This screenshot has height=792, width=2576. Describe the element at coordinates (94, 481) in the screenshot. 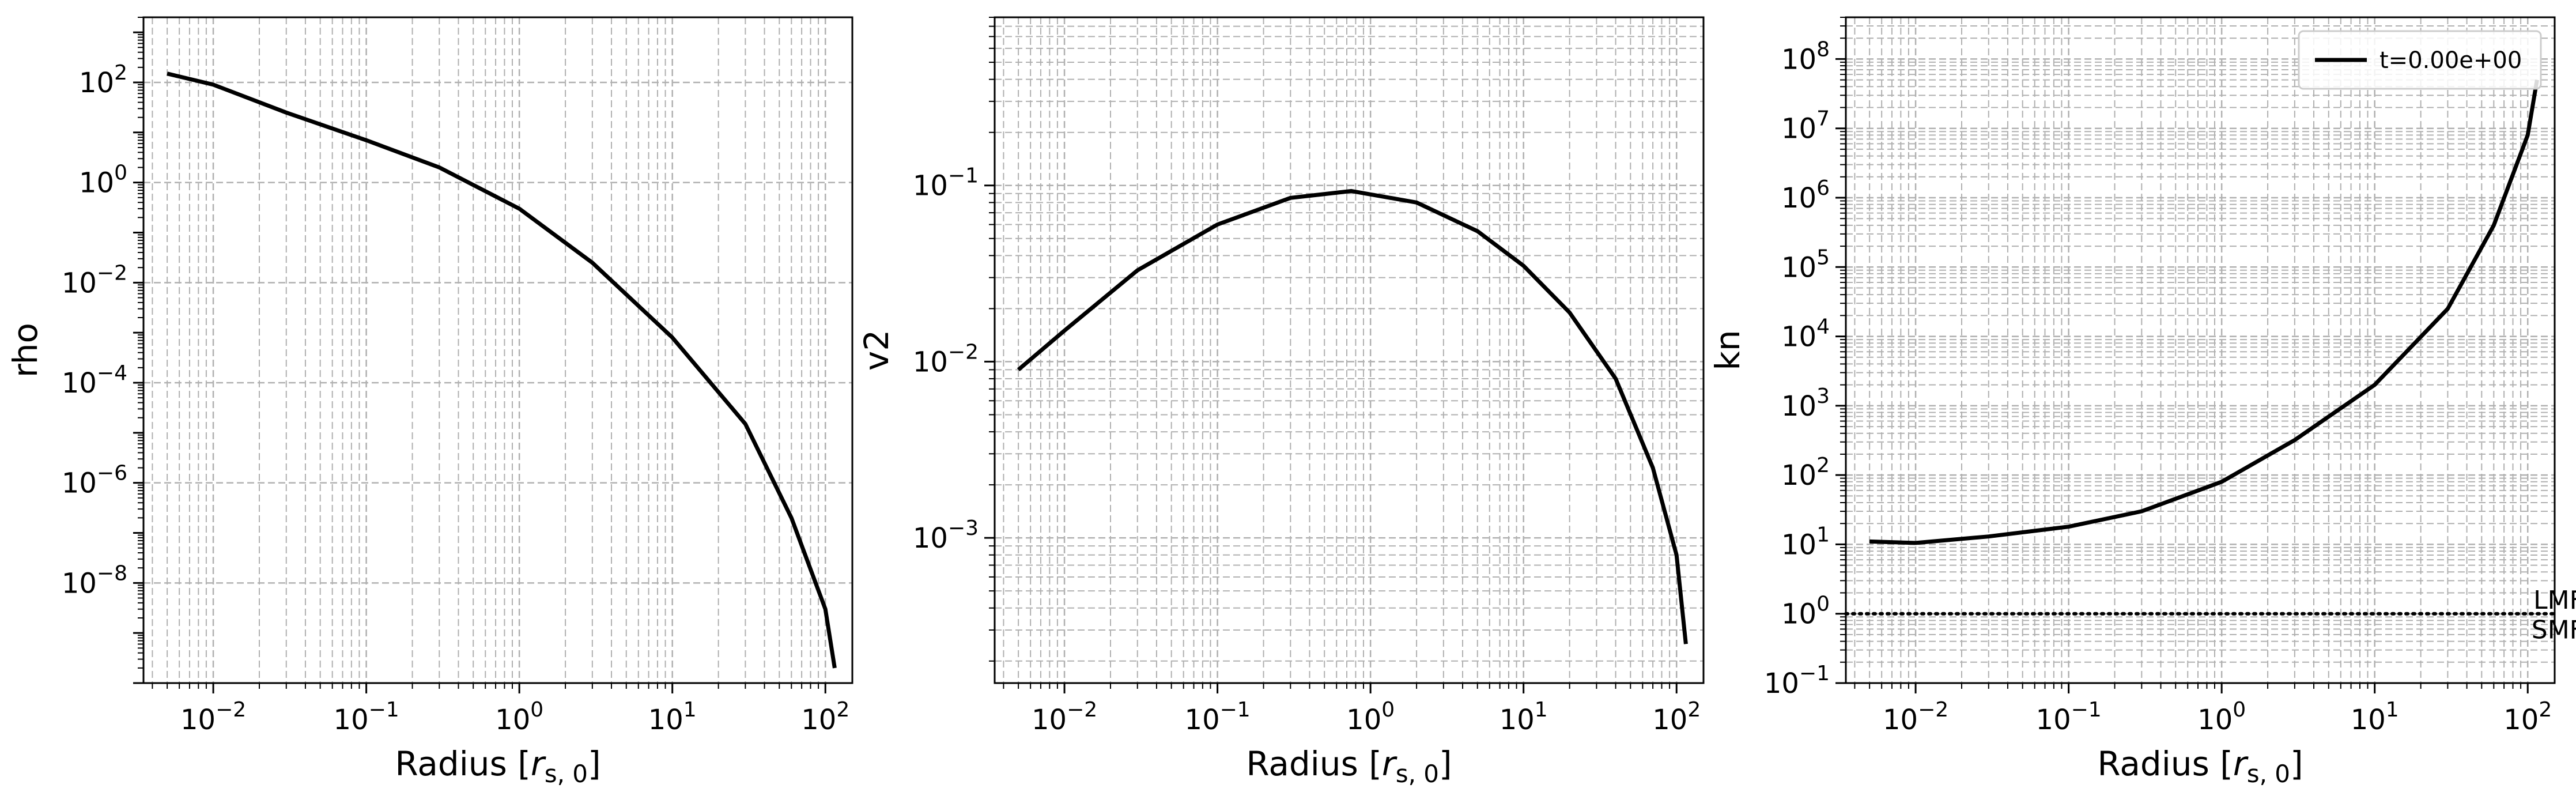

I see `y-tick-label: 10⁻⁶` at that location.